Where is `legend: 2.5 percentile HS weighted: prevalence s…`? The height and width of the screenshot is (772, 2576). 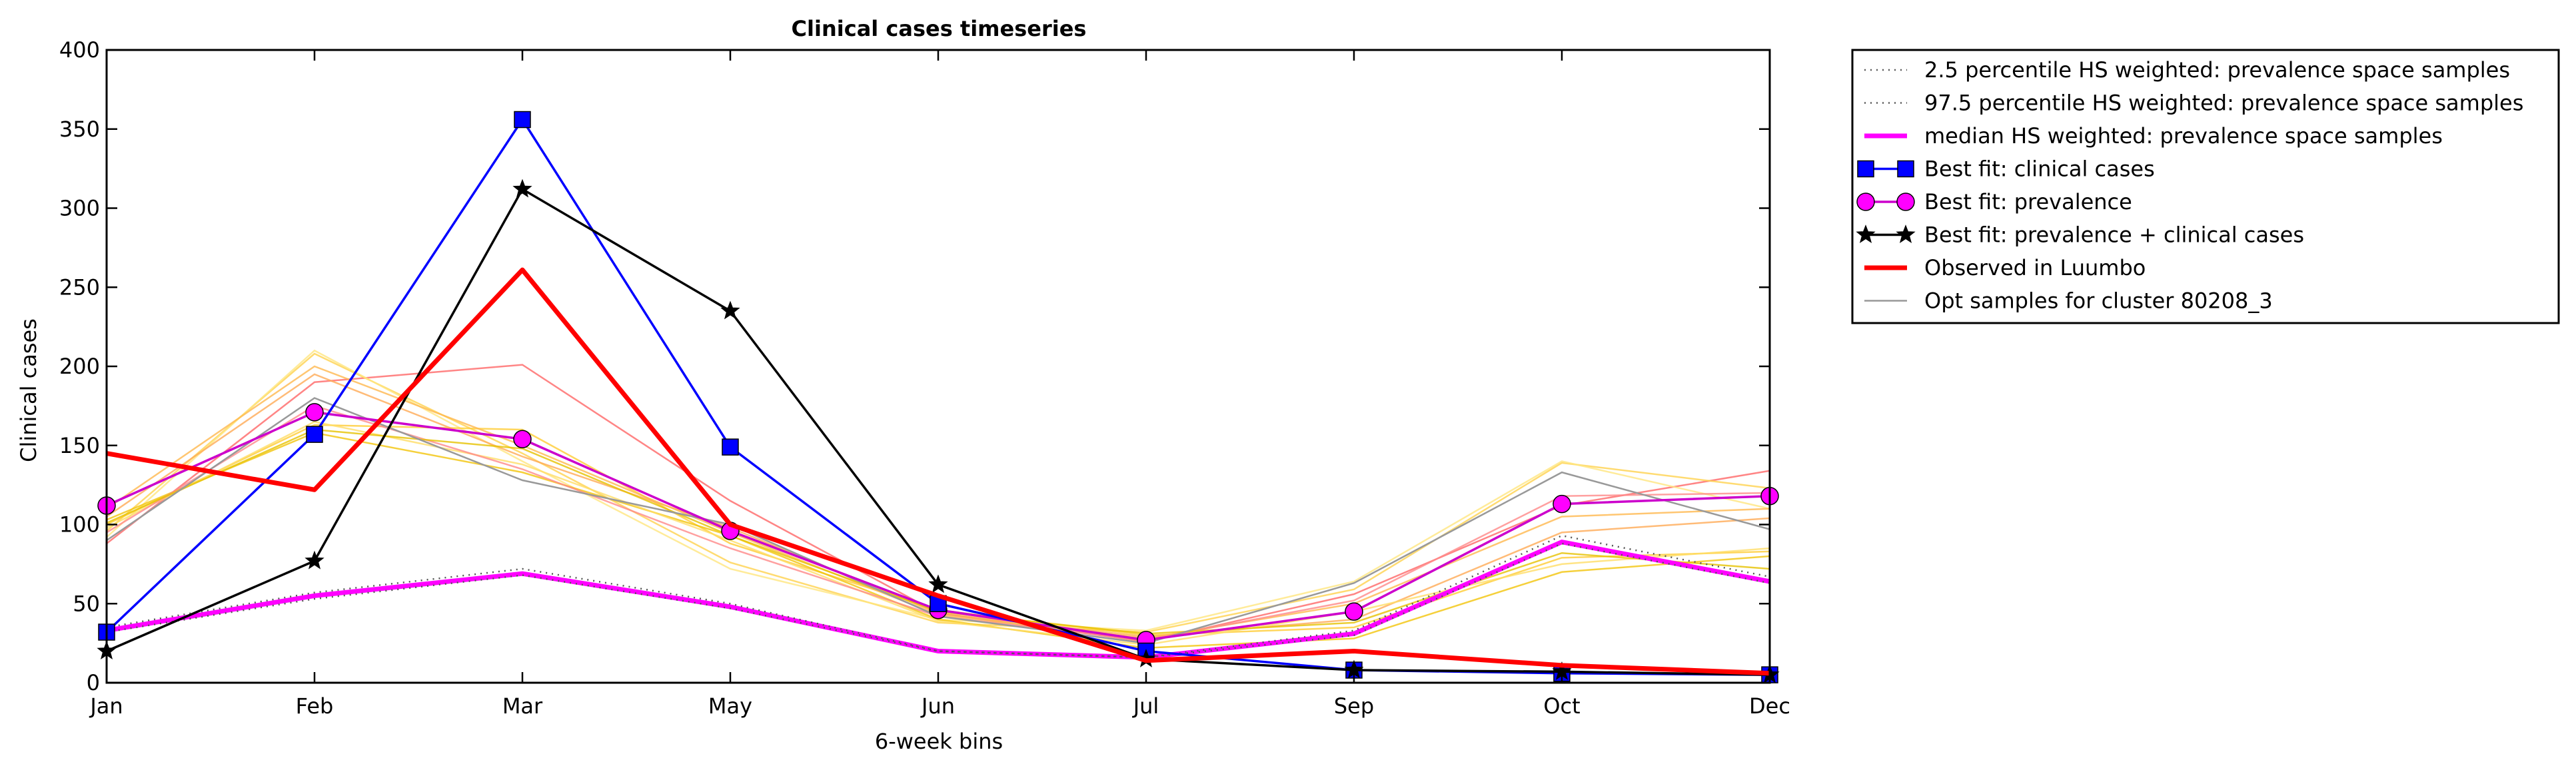 legend: 2.5 percentile HS weighted: prevalence s… is located at coordinates (2205, 186).